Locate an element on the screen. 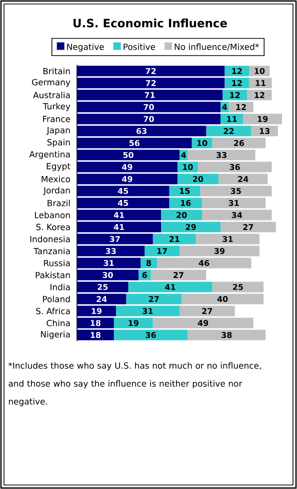 Image resolution: width=297 pixels, height=489 pixels. chart-title: U.S. Economic Influence is located at coordinates (150, 23).